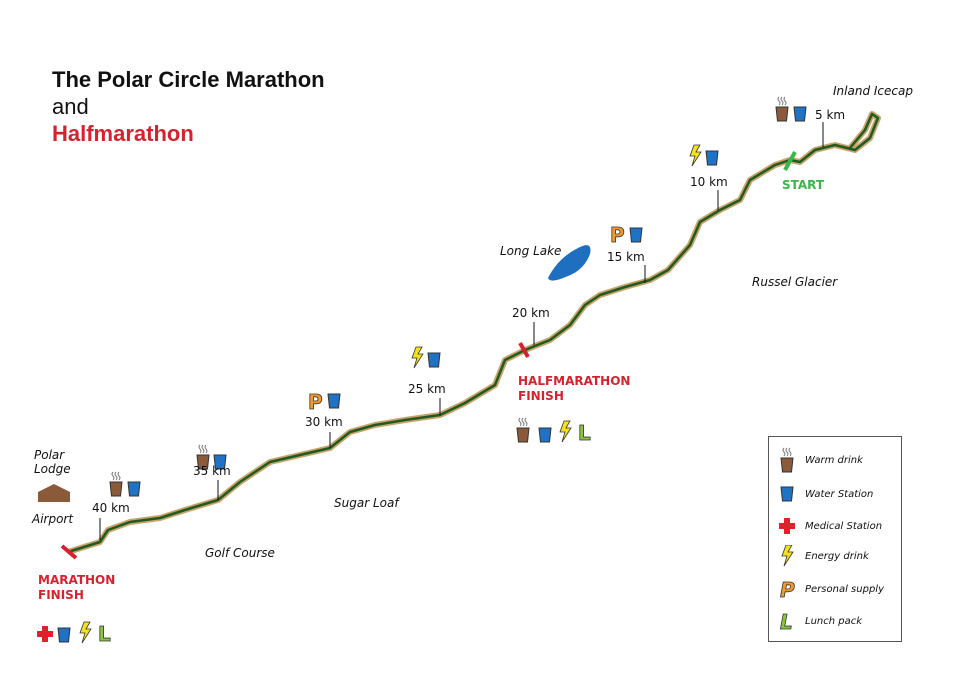  What do you see at coordinates (844, 526) in the screenshot?
I see `legend-label: Medical Station` at bounding box center [844, 526].